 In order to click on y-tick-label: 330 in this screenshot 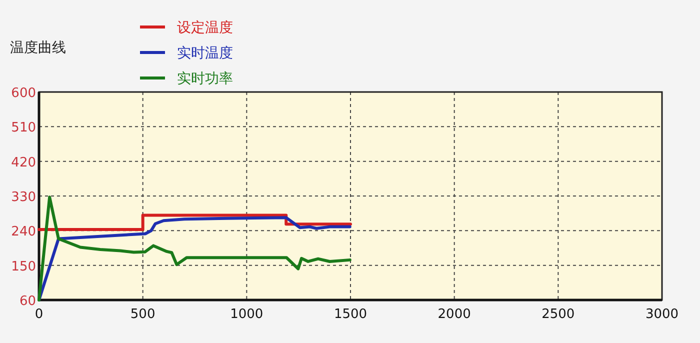, I will do `click(23, 197)`.